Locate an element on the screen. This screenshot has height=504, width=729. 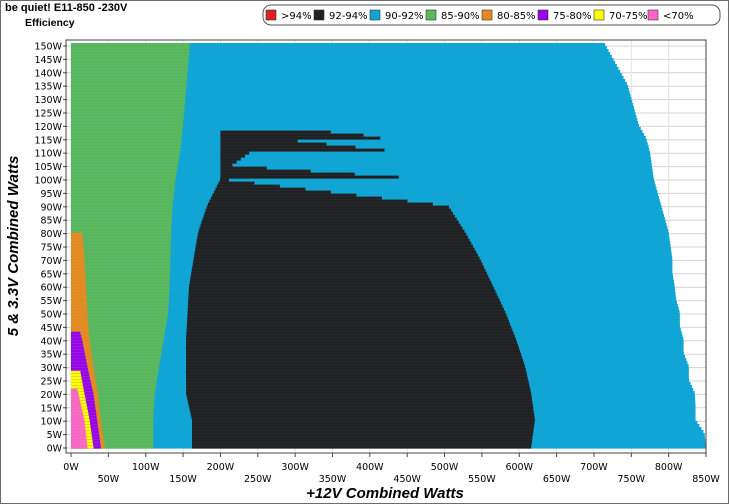
y-tick-label: 20W is located at coordinates (52, 395).